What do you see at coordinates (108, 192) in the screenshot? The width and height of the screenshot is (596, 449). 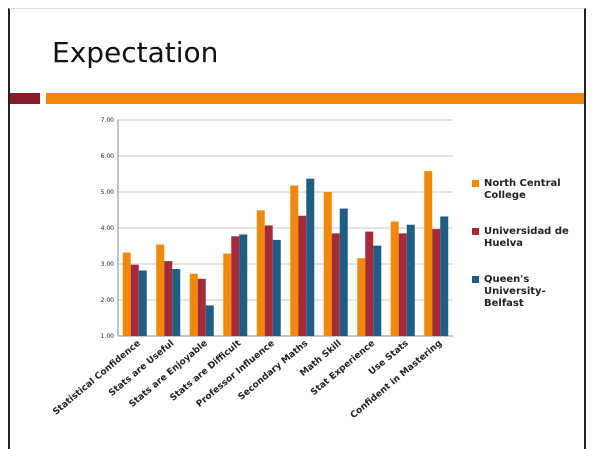 I see `y-tick-label: 5.00` at bounding box center [108, 192].